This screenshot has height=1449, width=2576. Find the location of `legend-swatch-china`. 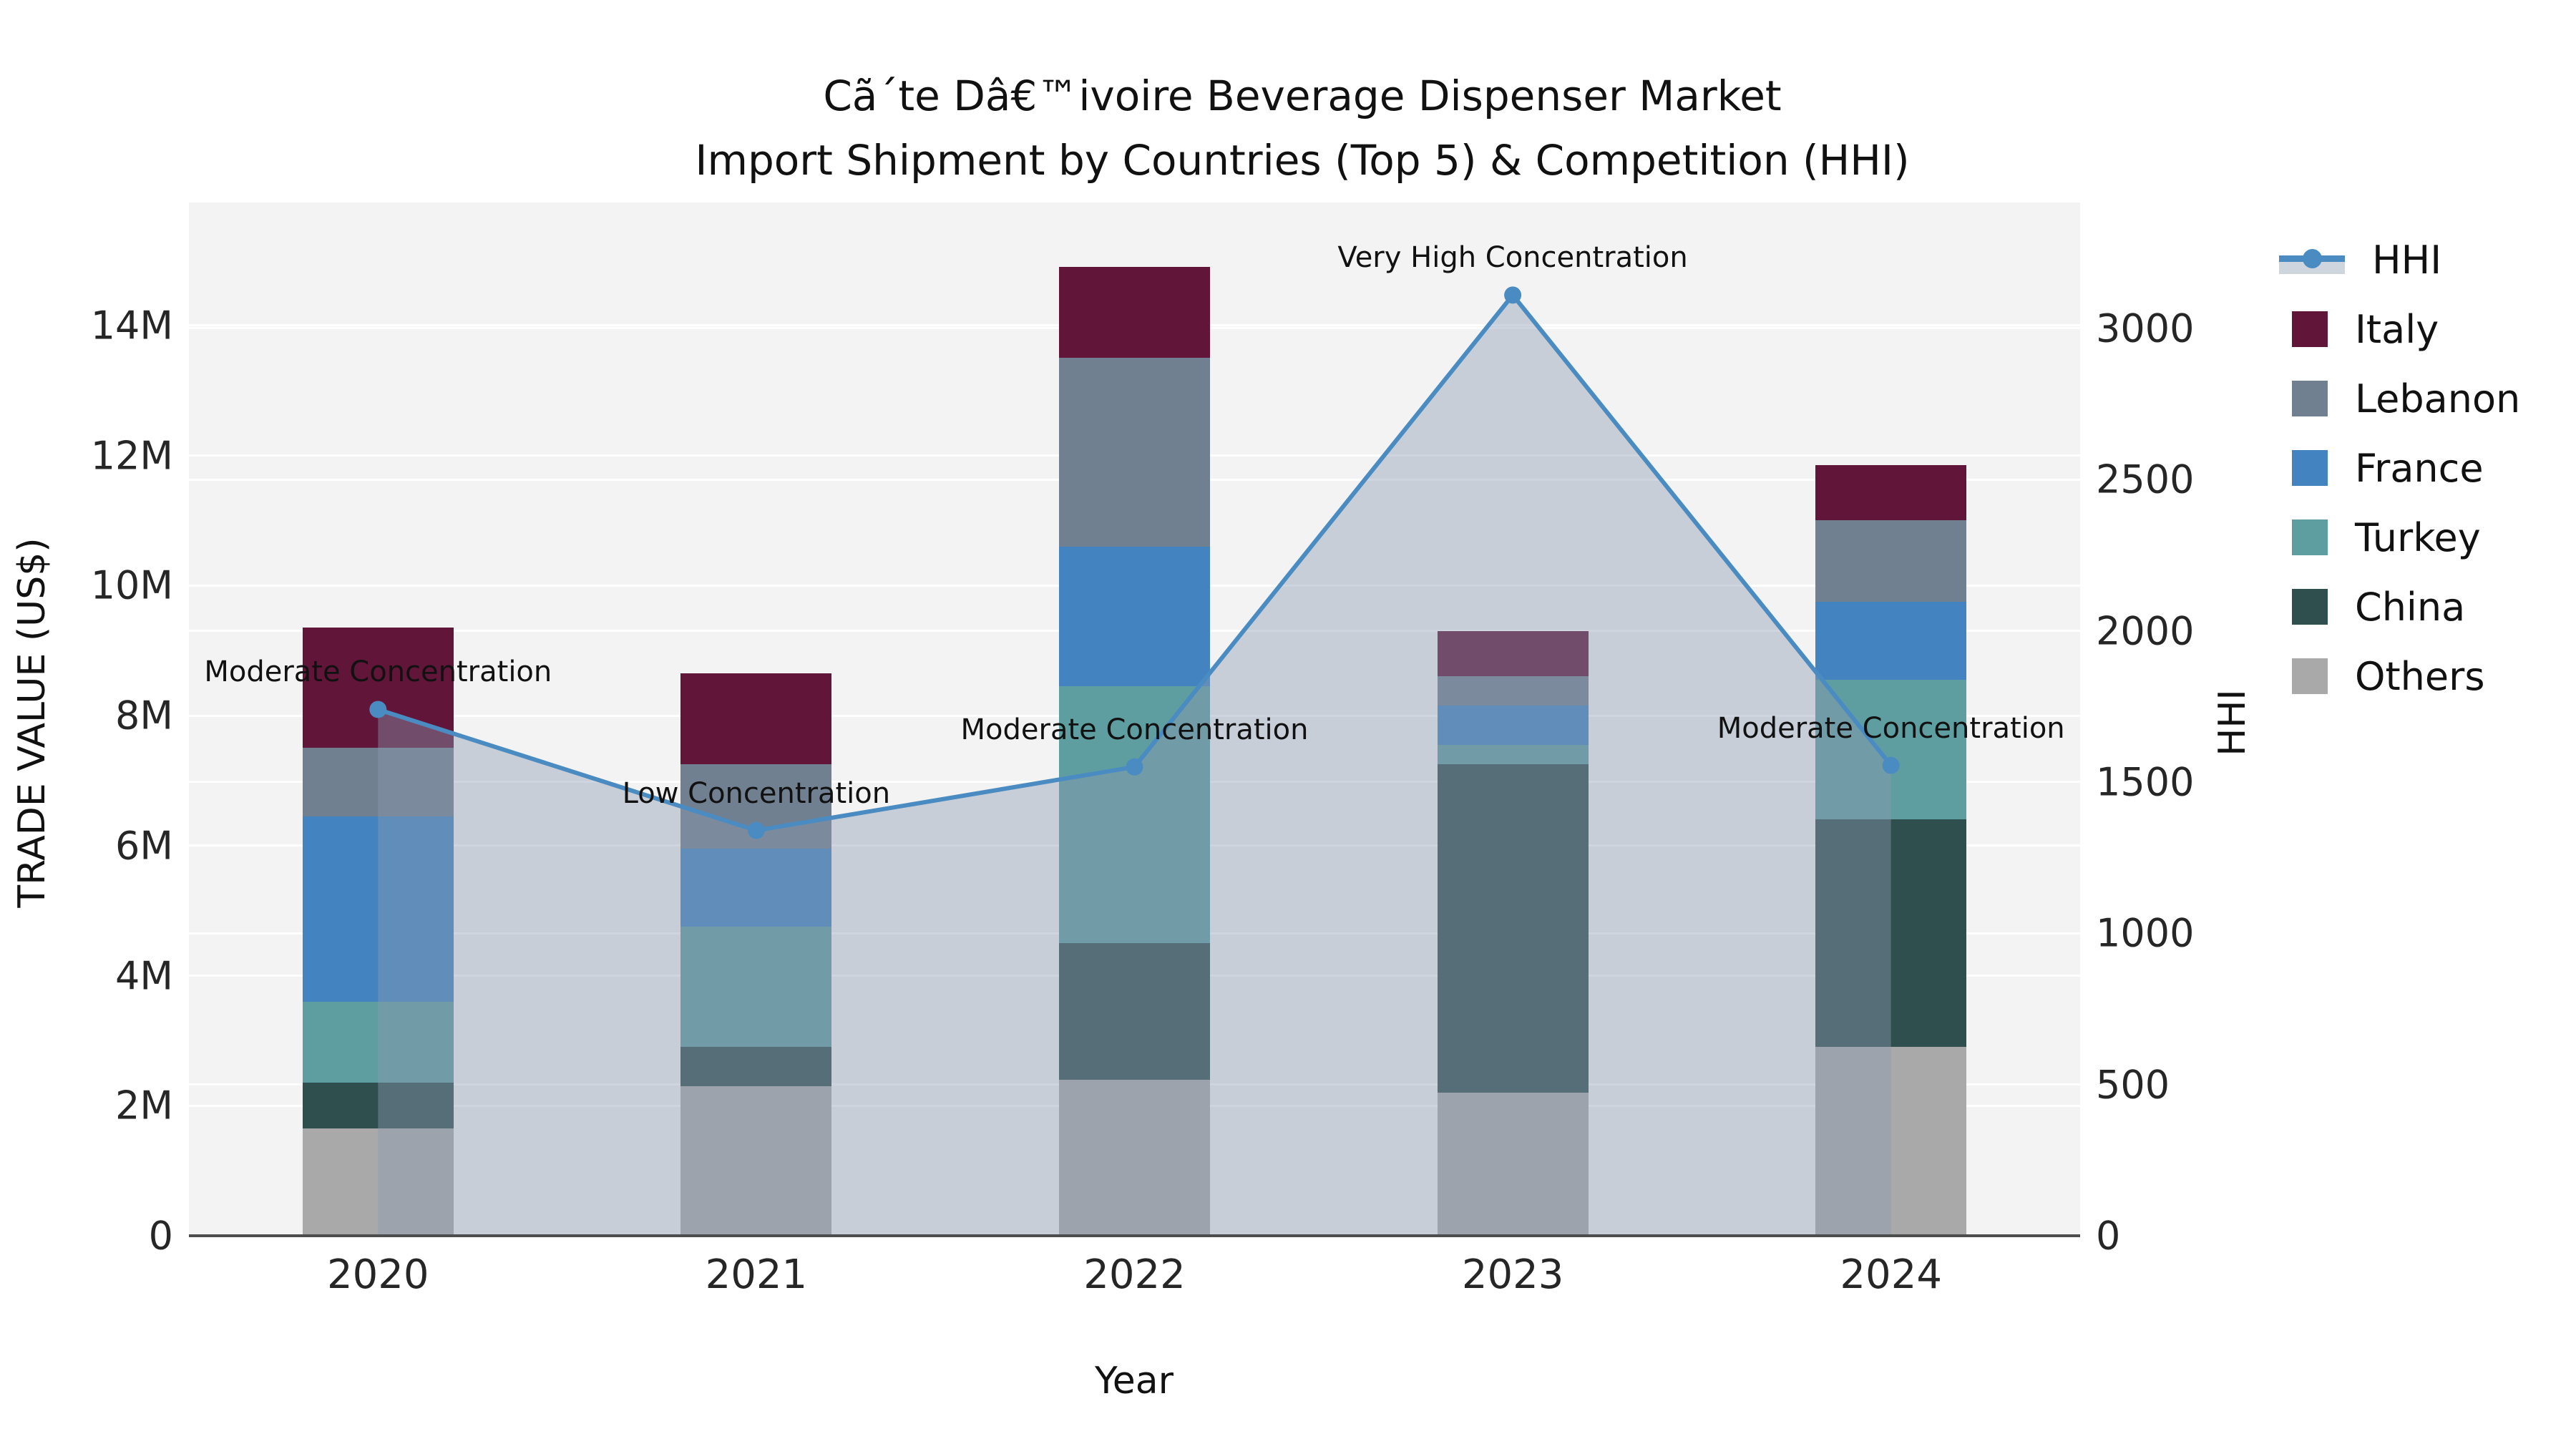

legend-swatch-china is located at coordinates (2310, 607).